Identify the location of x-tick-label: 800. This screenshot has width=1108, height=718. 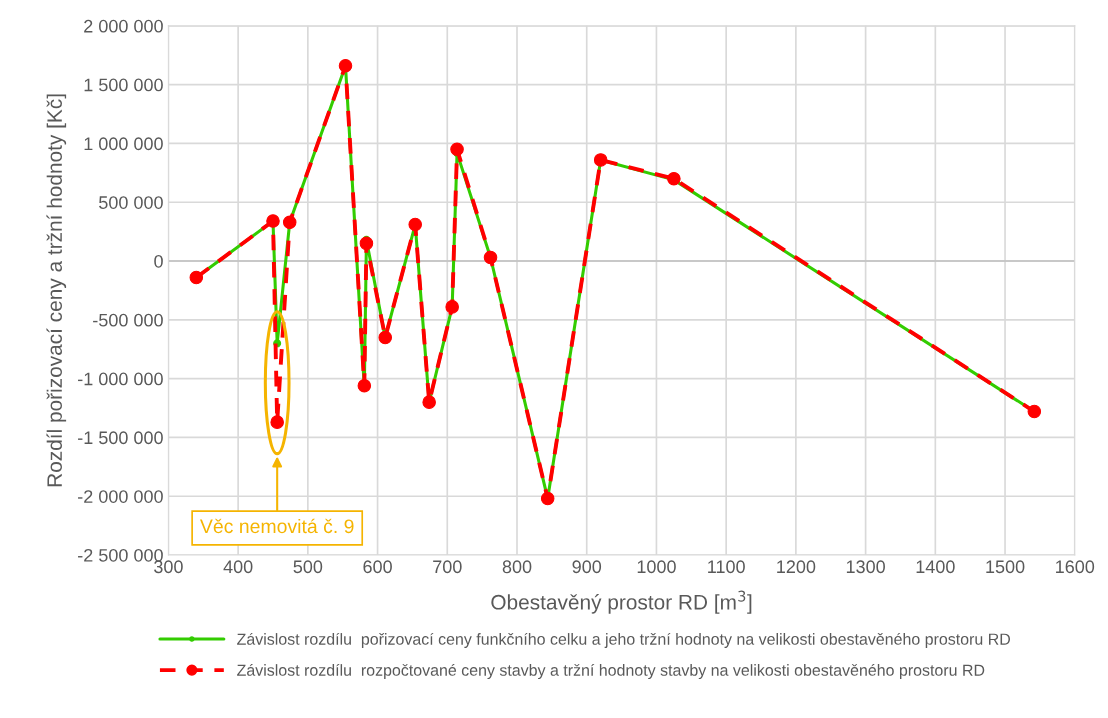
(517, 567).